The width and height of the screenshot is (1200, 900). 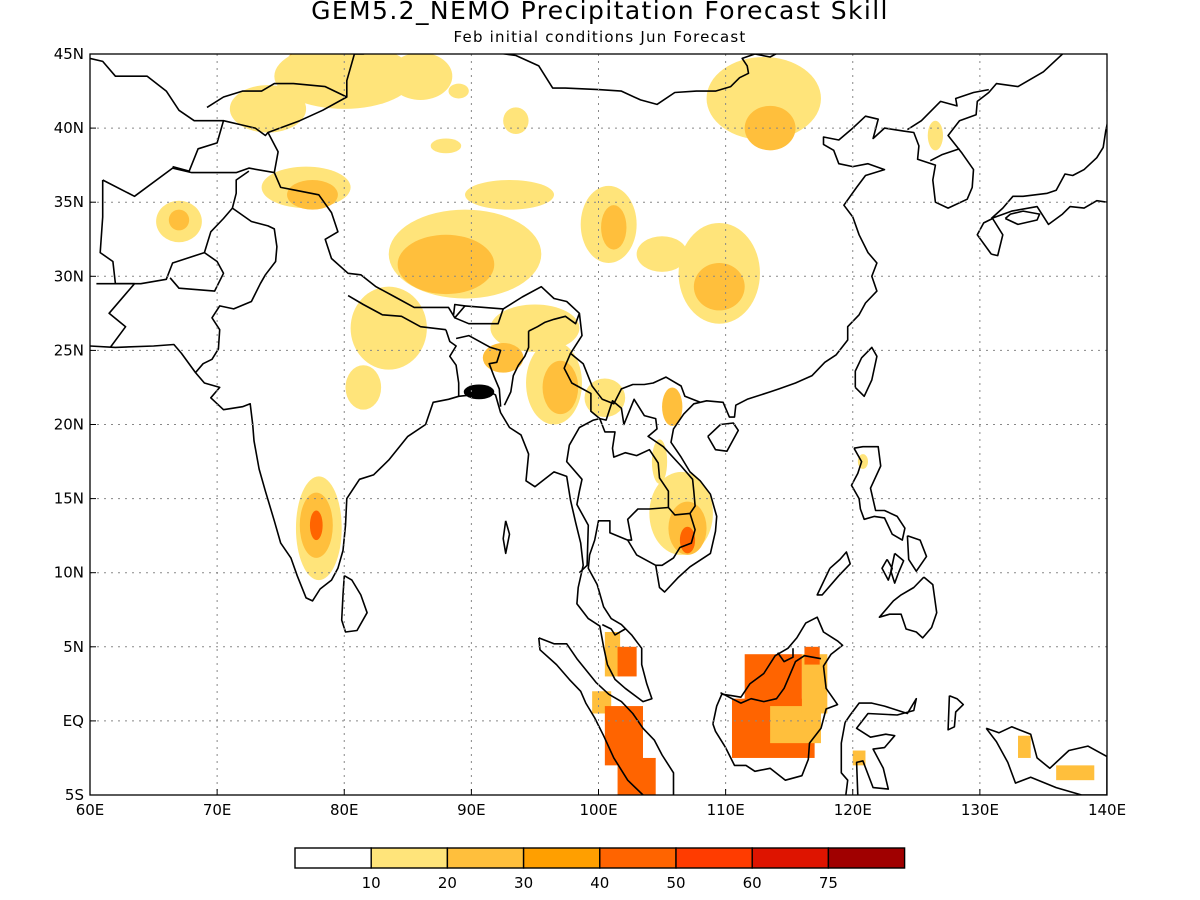 What do you see at coordinates (69, 276) in the screenshot?
I see `lat-tick-label: 30N` at bounding box center [69, 276].